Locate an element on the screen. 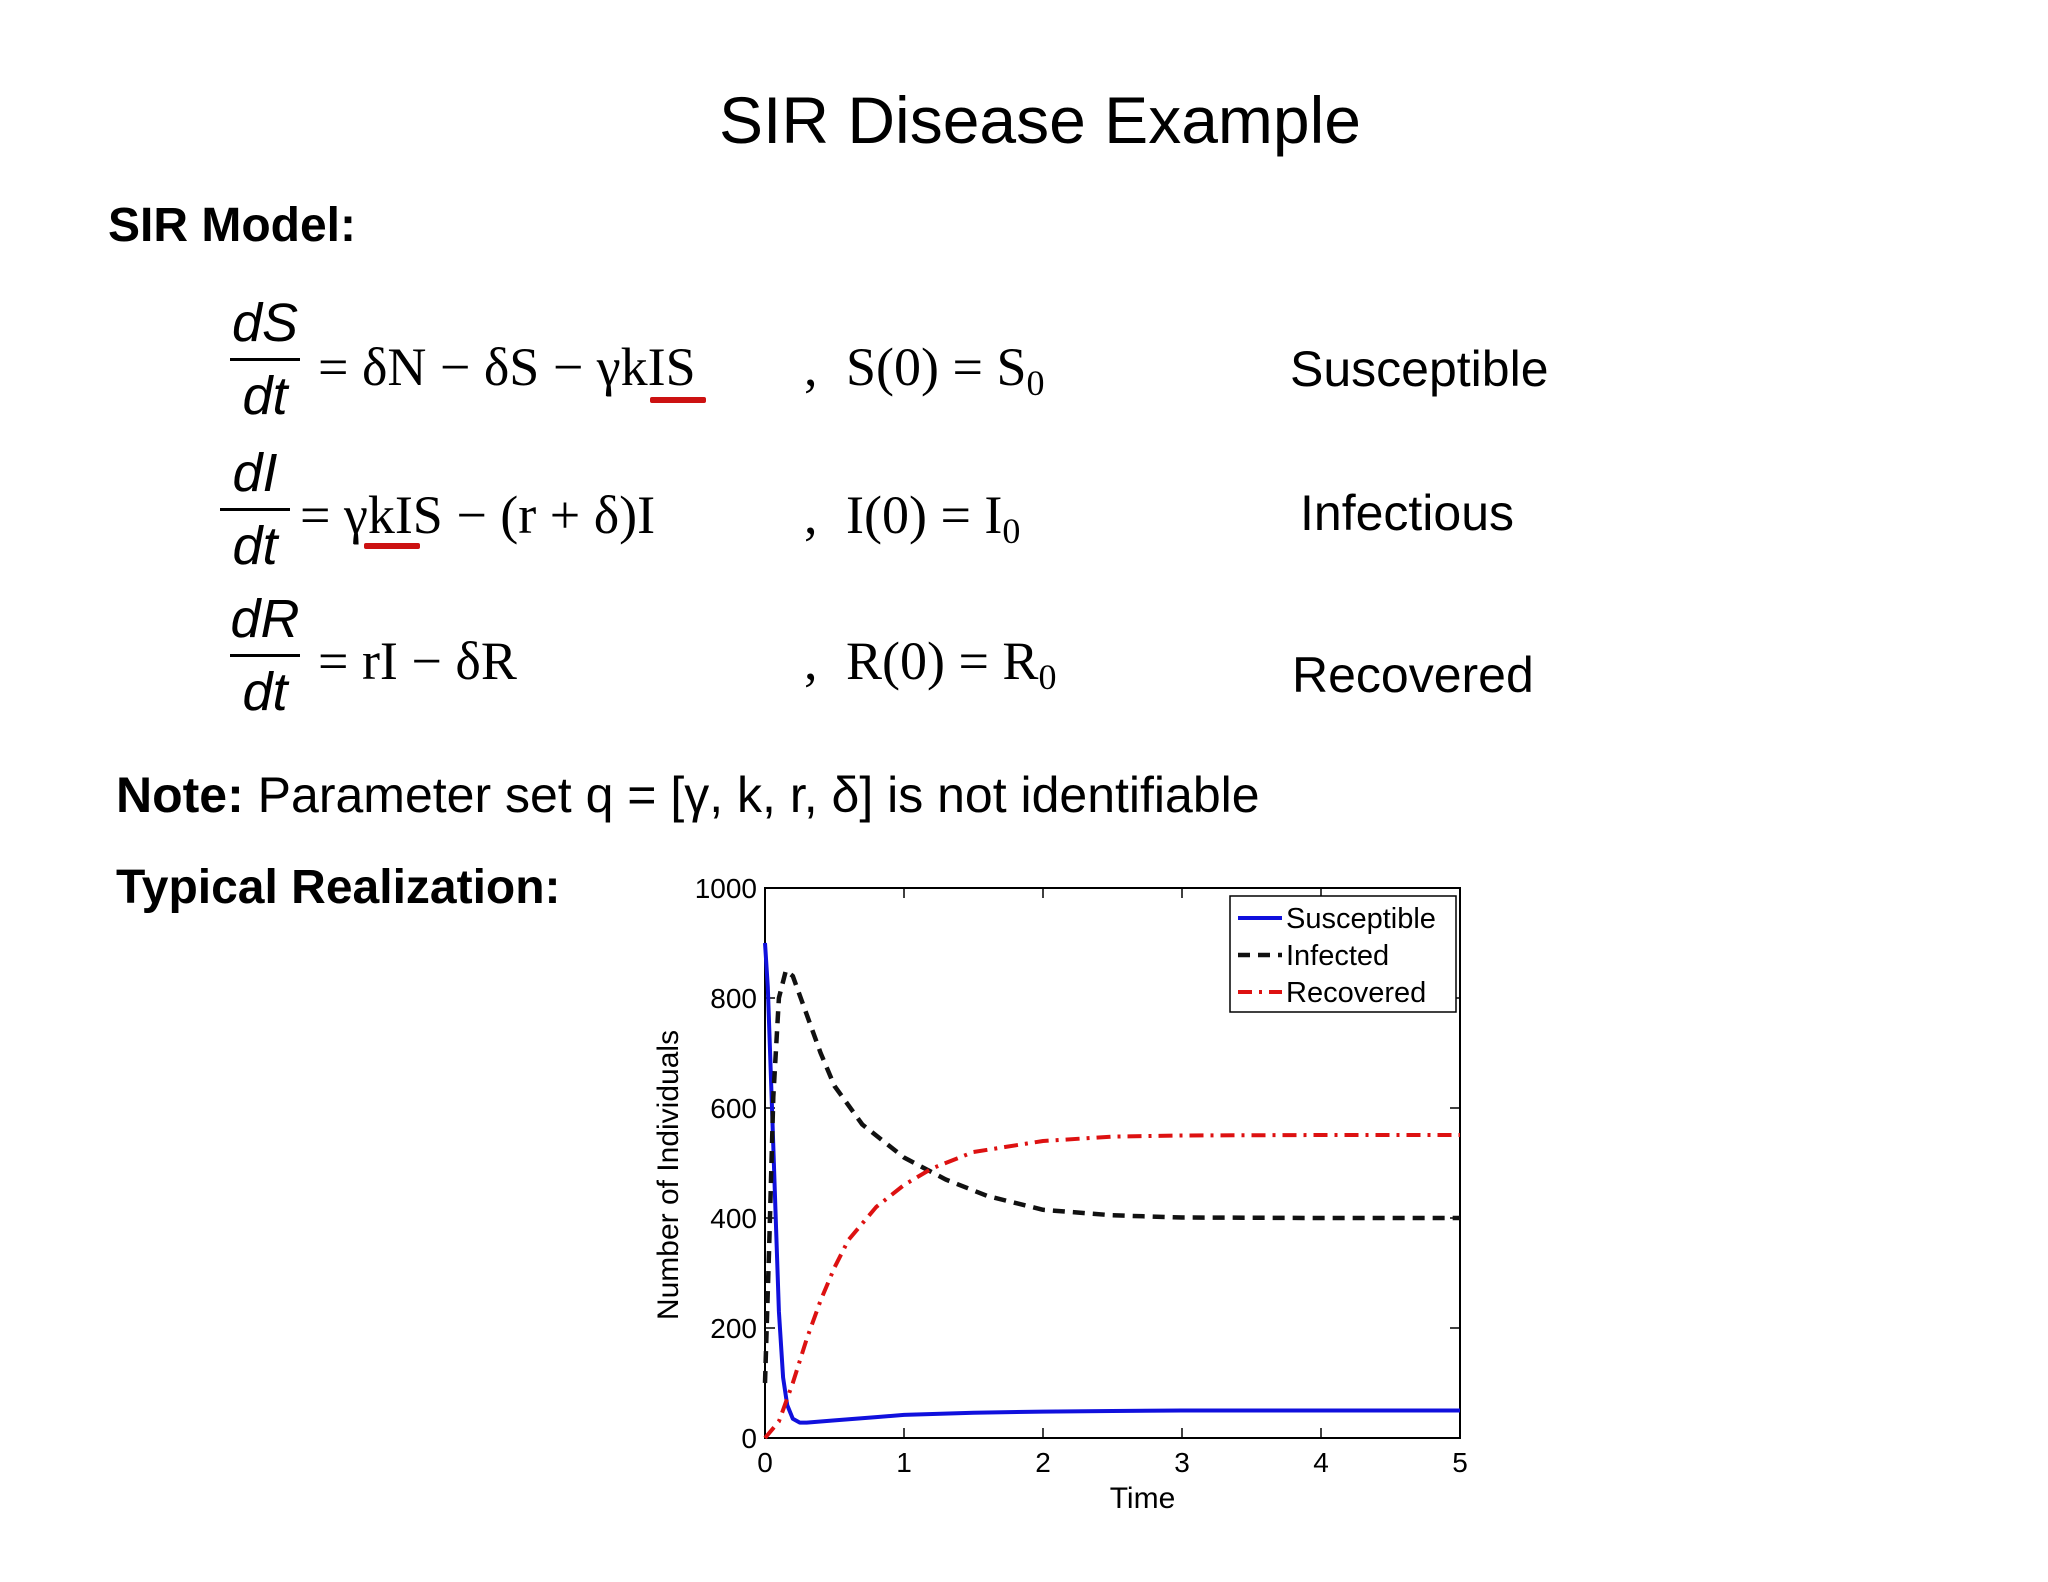  ic-text: R(0) = R is located at coordinates (942, 661).